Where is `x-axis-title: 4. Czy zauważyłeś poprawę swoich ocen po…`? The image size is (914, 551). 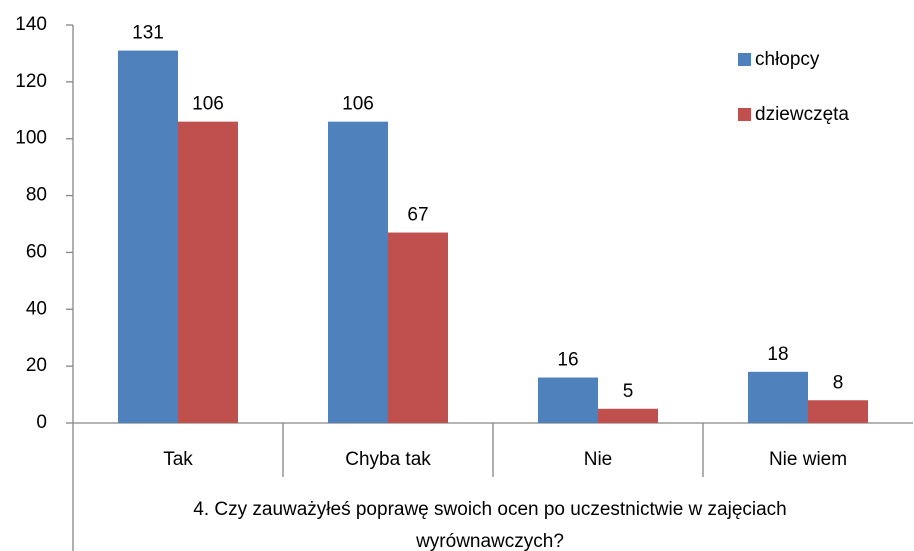 x-axis-title: 4. Czy zauważyłeś poprawę swoich ocen po… is located at coordinates (490, 525).